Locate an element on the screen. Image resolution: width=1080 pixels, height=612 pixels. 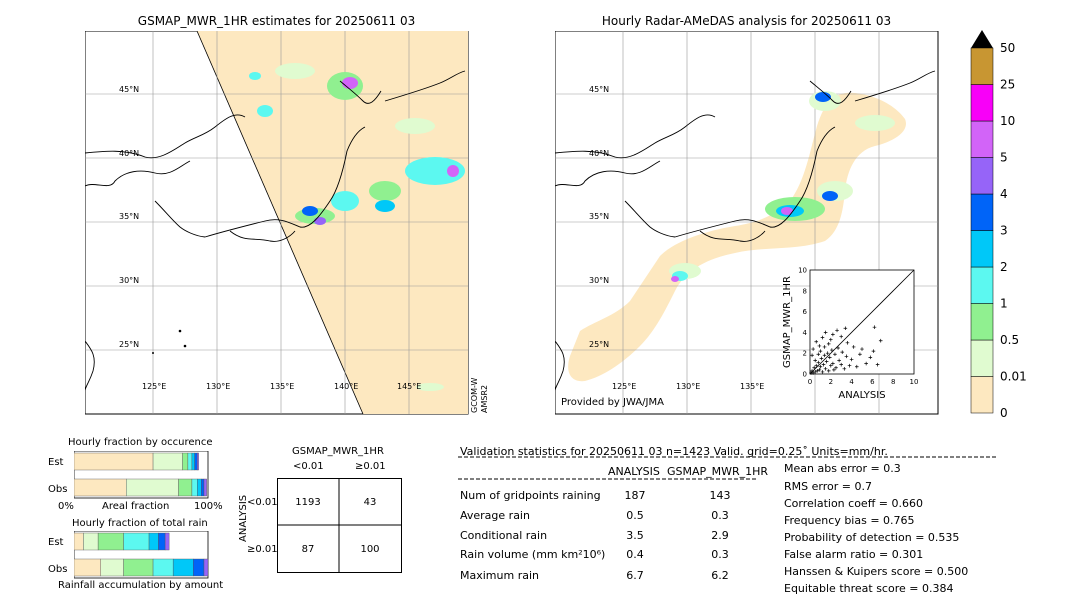
colorbar: 0 0.01 0.5 1 2 3 4 5 10 25 50 is located at coordinates (998, 224).